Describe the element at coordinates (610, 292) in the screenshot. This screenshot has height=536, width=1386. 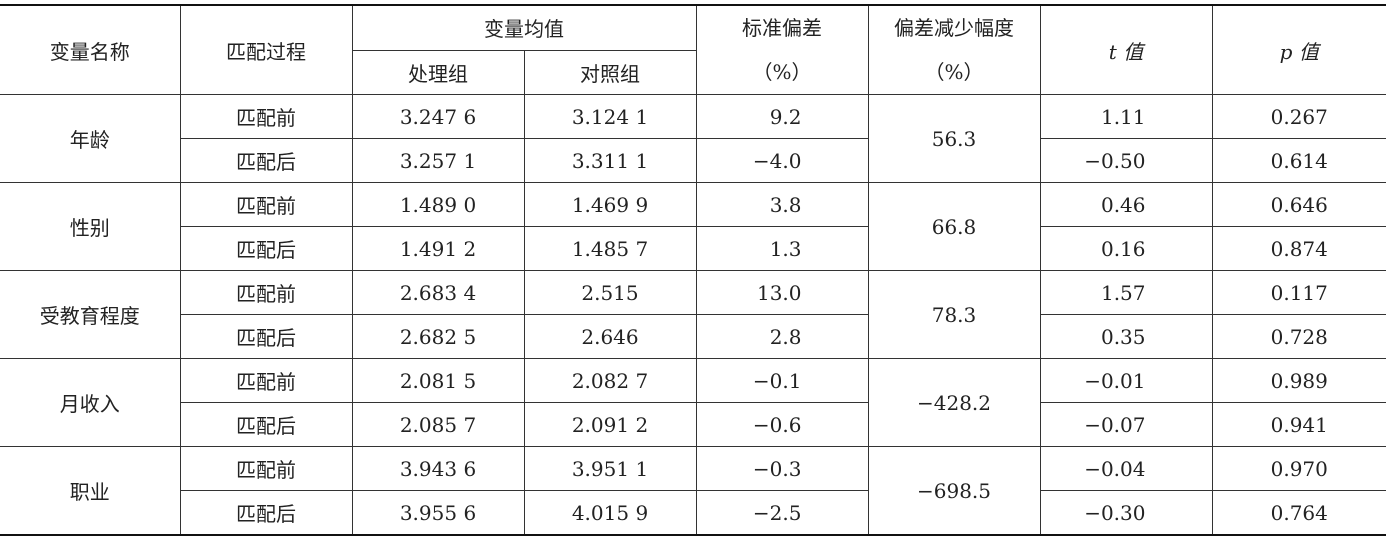
I see `control-mean: 2.515` at that location.